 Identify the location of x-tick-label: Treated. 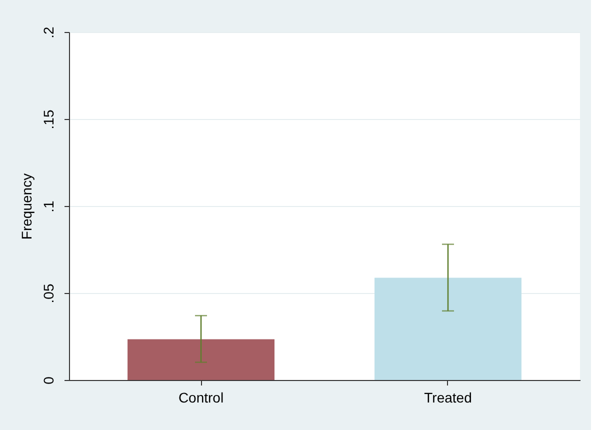
(448, 398).